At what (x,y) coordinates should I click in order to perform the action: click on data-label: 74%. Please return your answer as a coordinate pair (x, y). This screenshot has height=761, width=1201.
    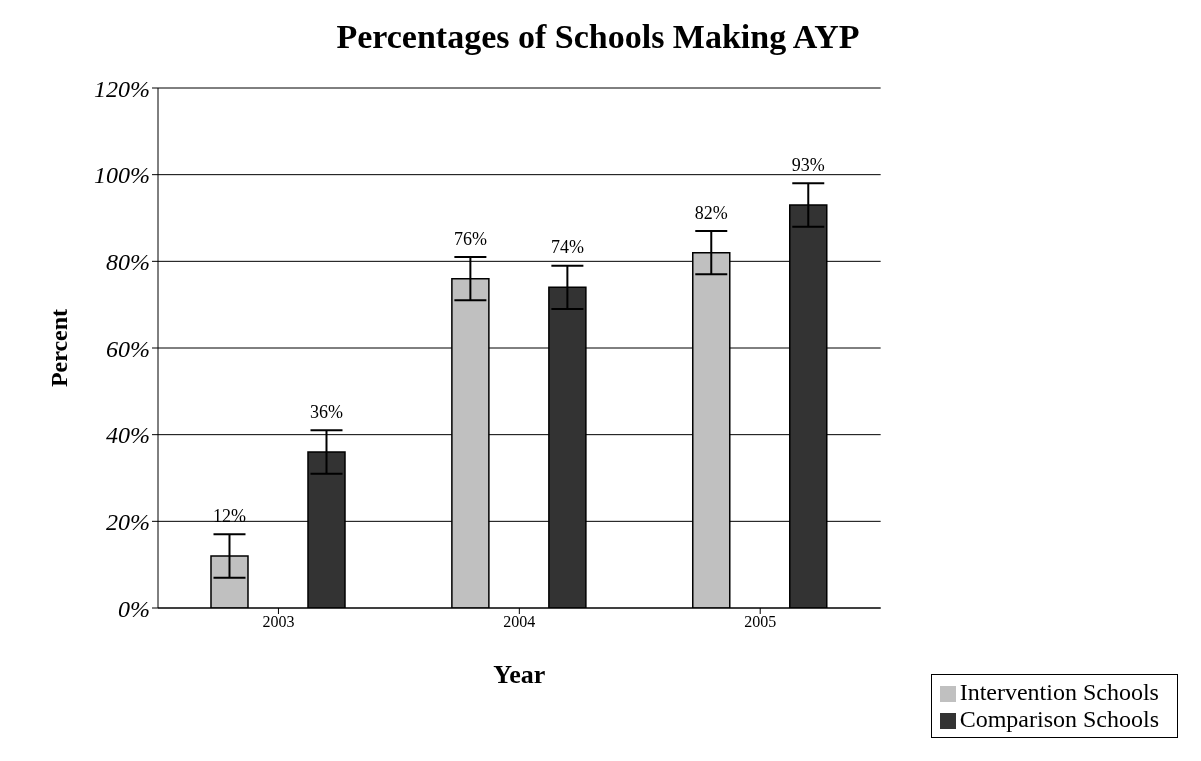
    Looking at the image, I should click on (567, 247).